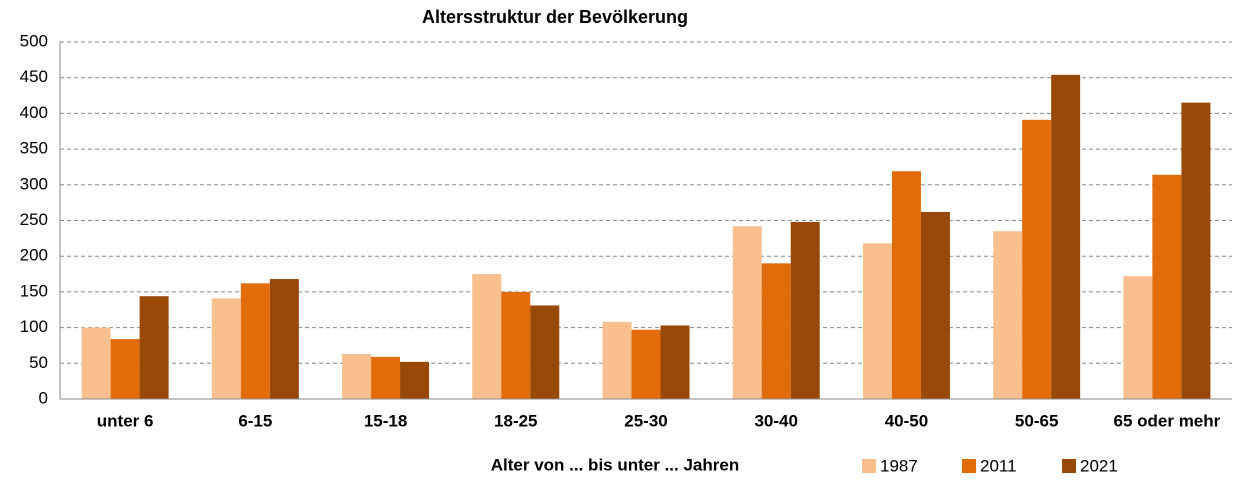 Image resolution: width=1237 pixels, height=481 pixels. I want to click on y-tick-label: 450, so click(34, 76).